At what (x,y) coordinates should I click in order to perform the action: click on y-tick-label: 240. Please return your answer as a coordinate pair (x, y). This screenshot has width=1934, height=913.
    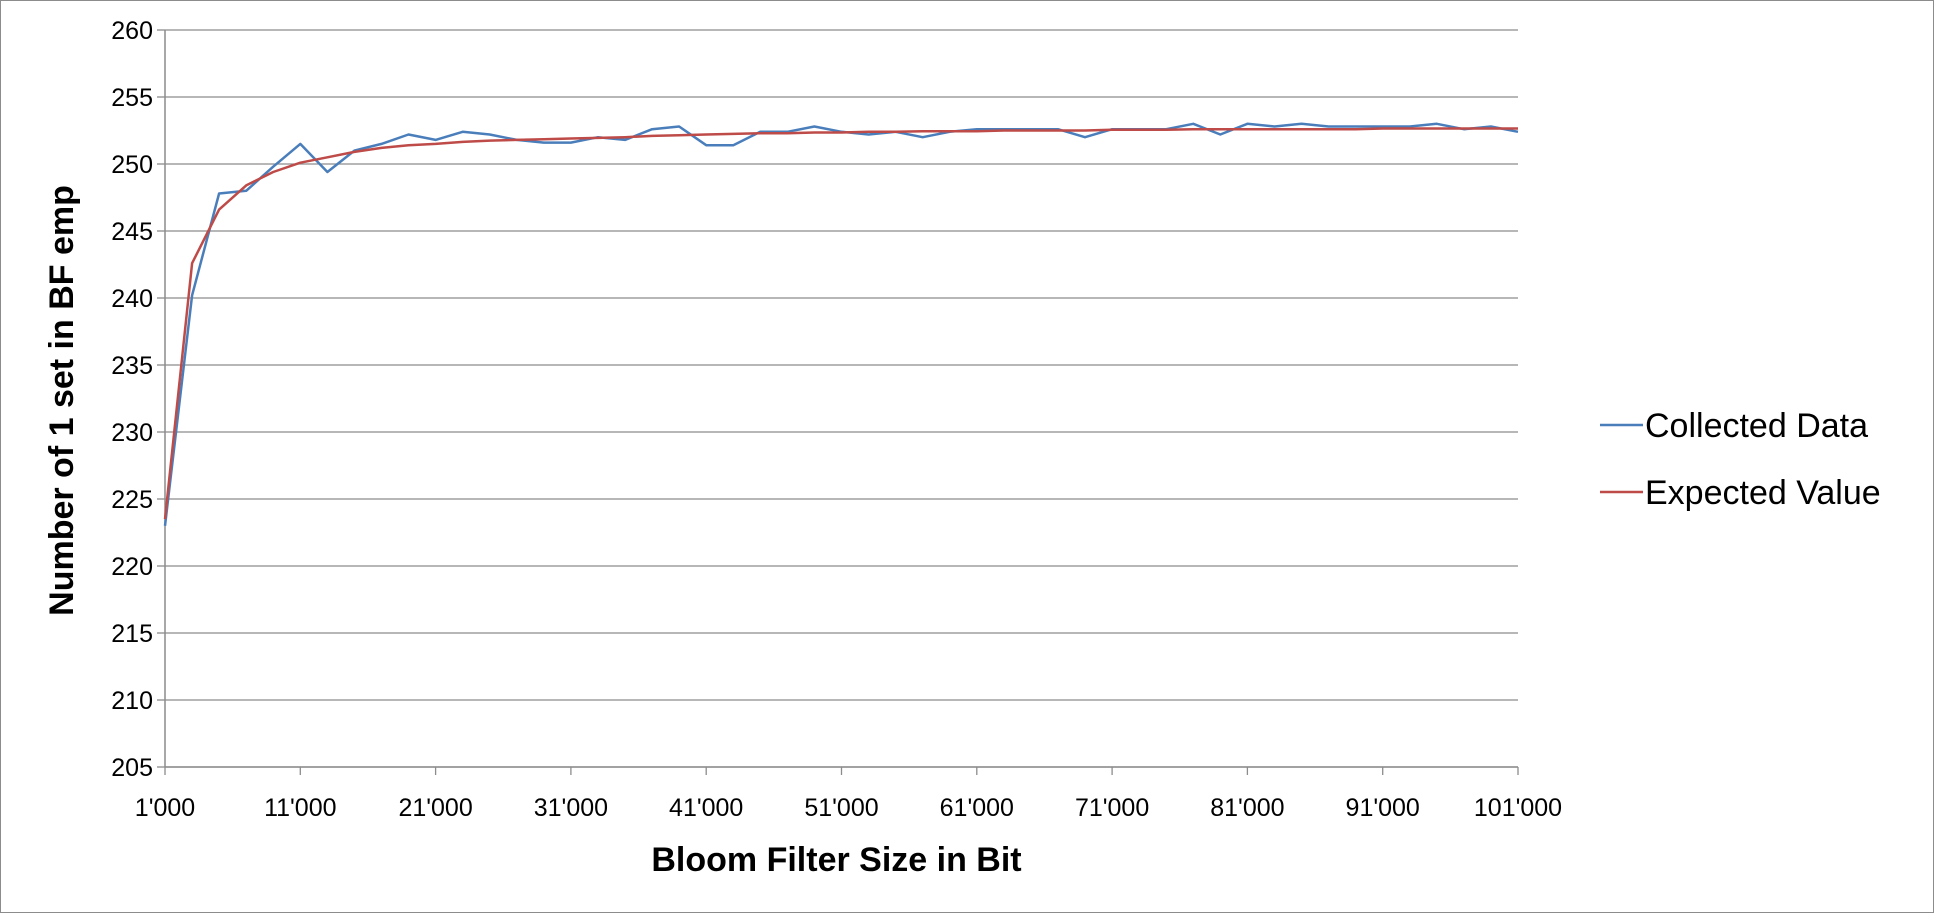
    Looking at the image, I should click on (132, 299).